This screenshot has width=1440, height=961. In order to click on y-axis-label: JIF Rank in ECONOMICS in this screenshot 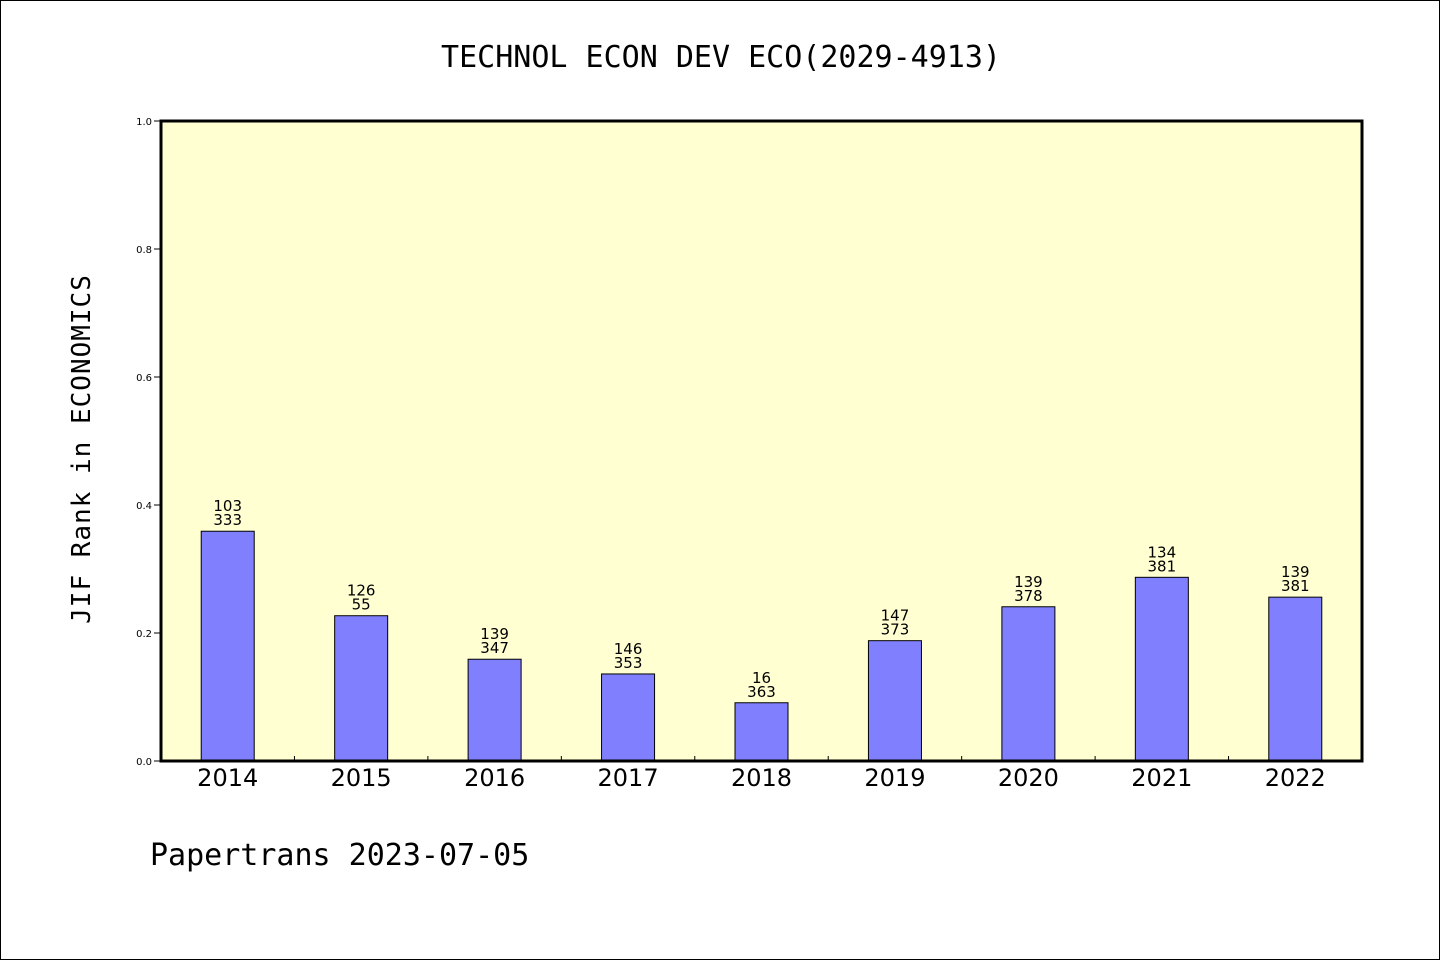, I will do `click(82, 449)`.